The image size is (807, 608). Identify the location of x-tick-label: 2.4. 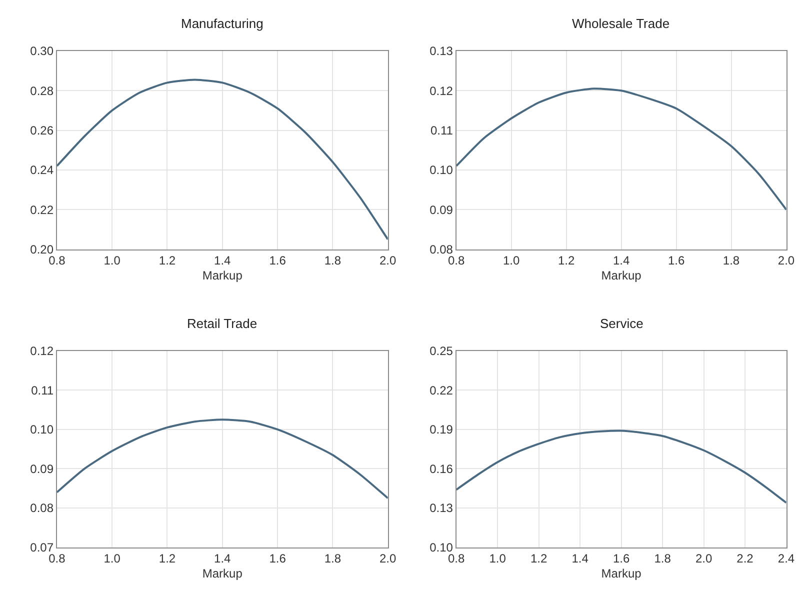
(786, 559).